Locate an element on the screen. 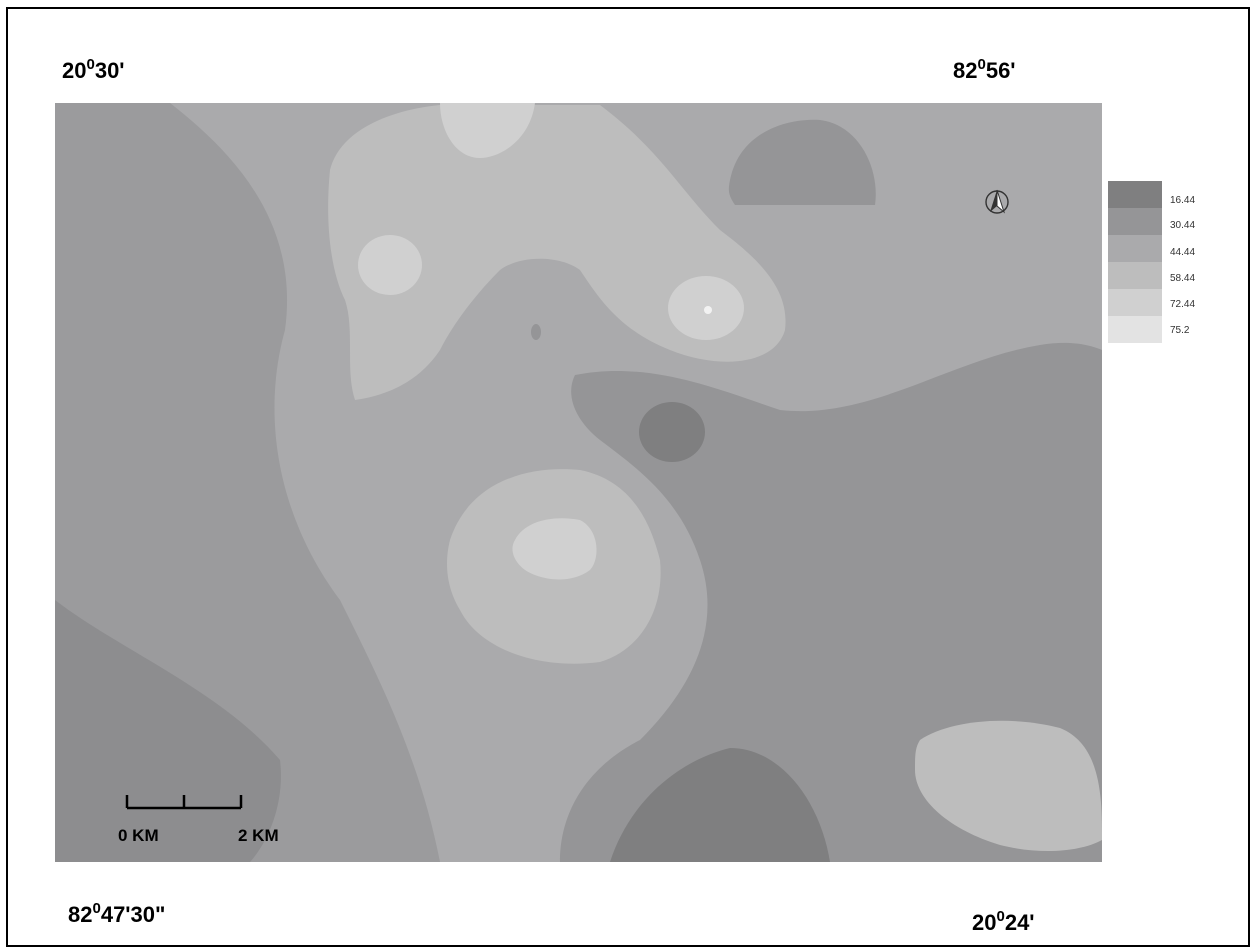  zone-bottom-right-light is located at coordinates (1008, 786).